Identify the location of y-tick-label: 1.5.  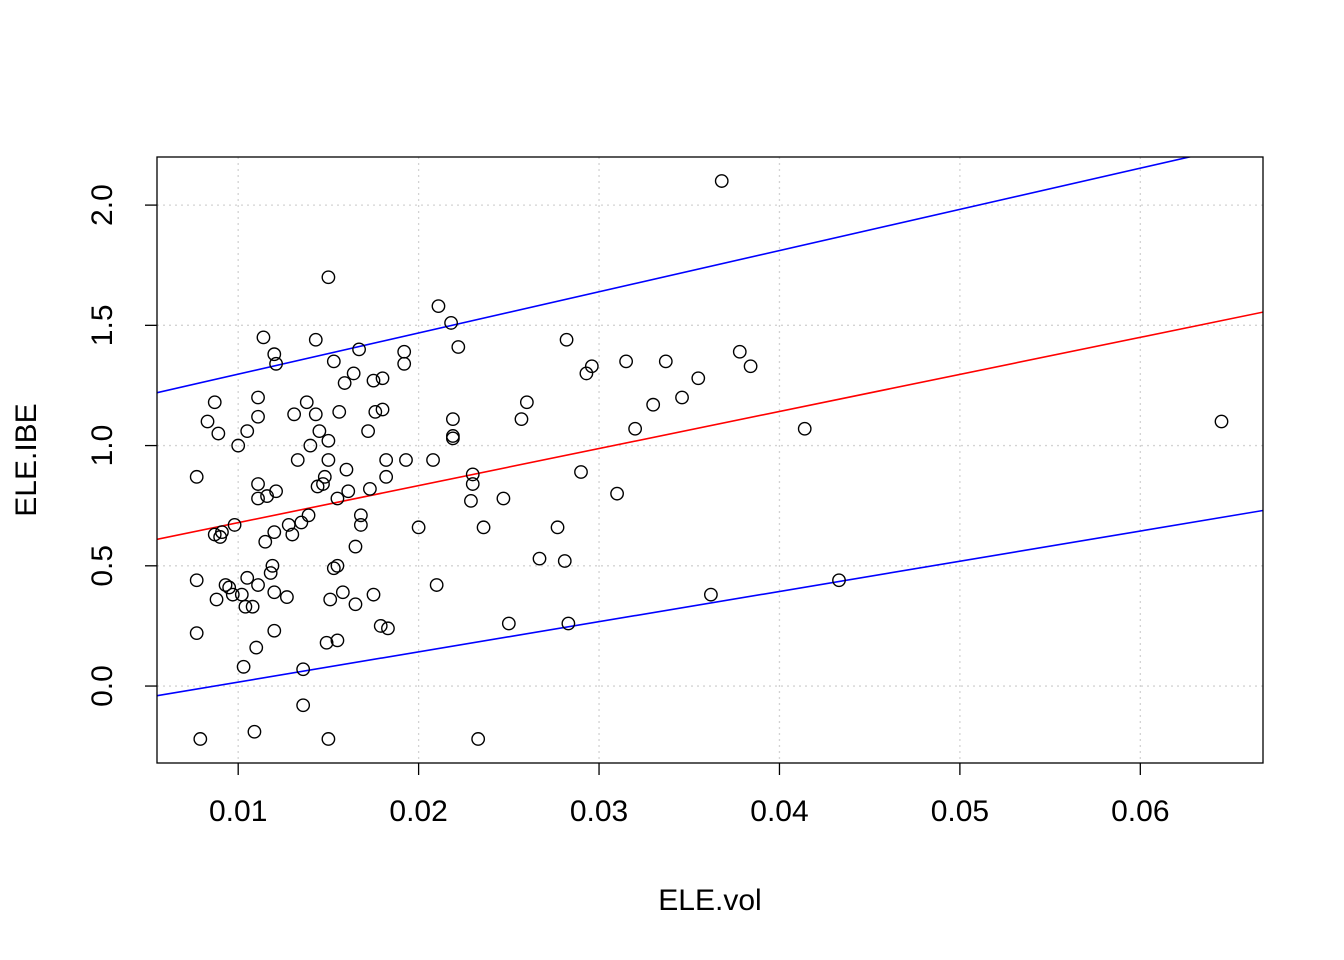
(102, 325).